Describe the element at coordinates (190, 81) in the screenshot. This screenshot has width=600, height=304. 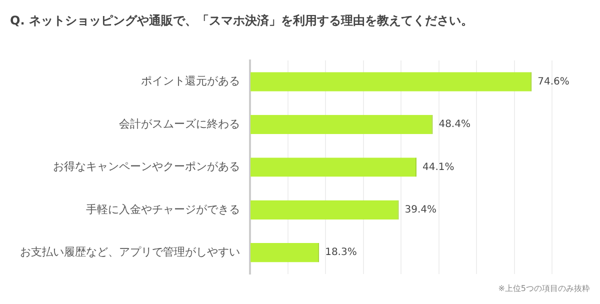
I see `y-tick-label: ポイント還元がある` at that location.